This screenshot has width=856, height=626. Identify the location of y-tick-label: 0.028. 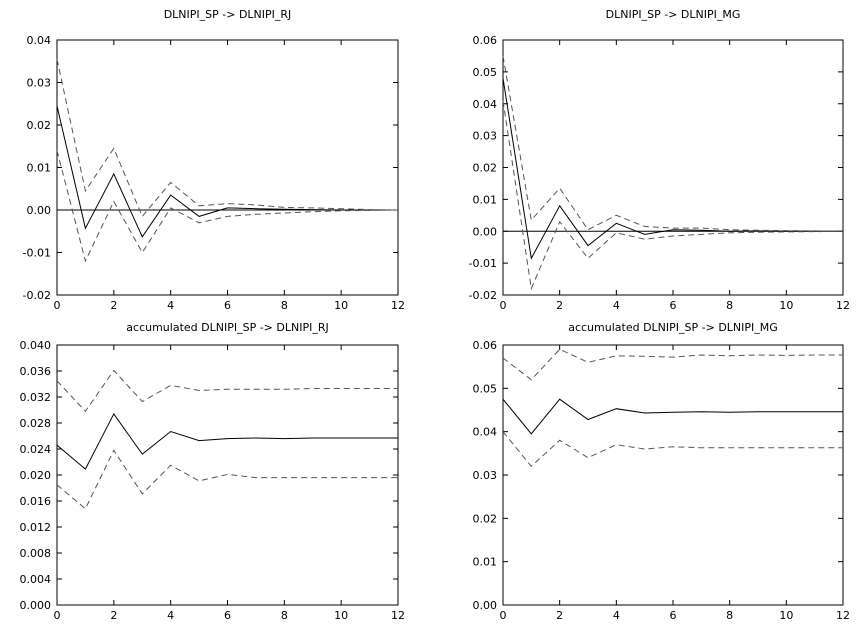
(36, 423).